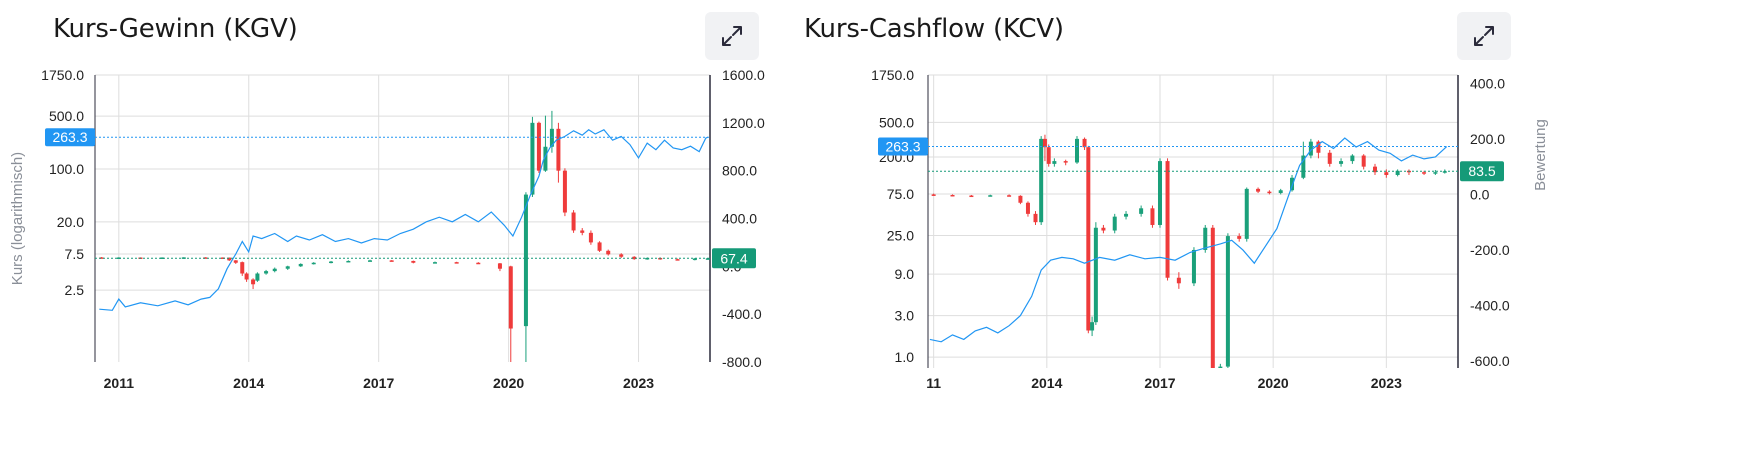  What do you see at coordinates (75, 290) in the screenshot?
I see `left-tick-label: 2.5` at bounding box center [75, 290].